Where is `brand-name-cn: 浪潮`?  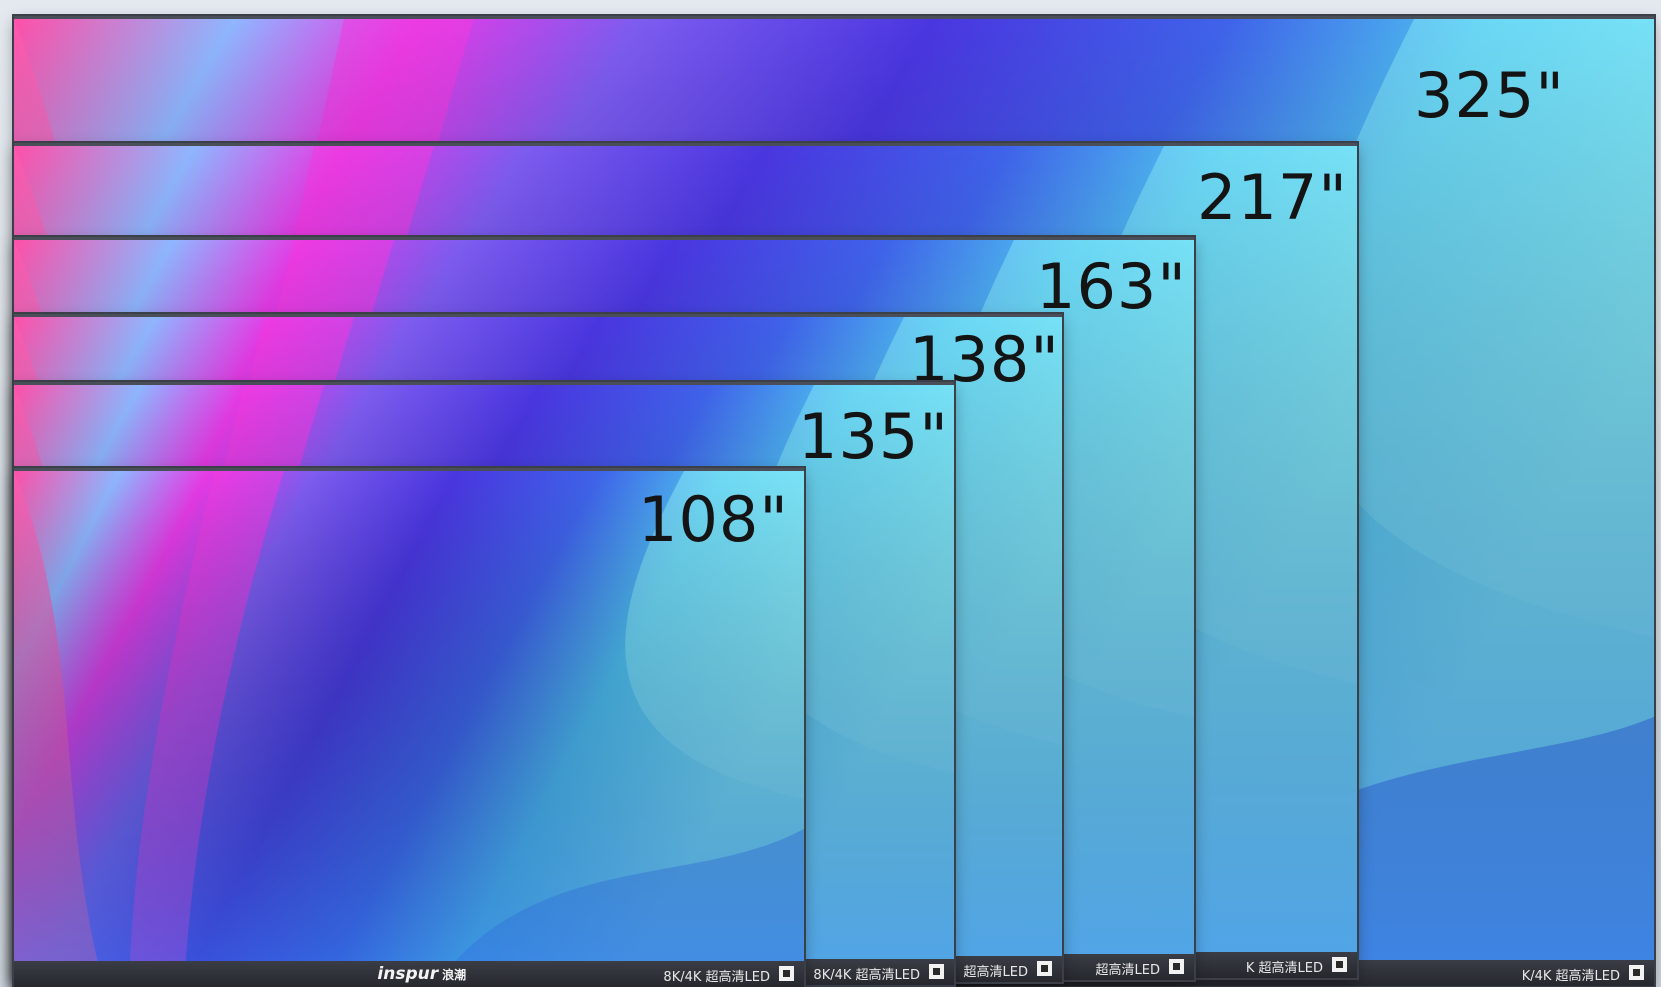
brand-name-cn: 浪潮 is located at coordinates (454, 975).